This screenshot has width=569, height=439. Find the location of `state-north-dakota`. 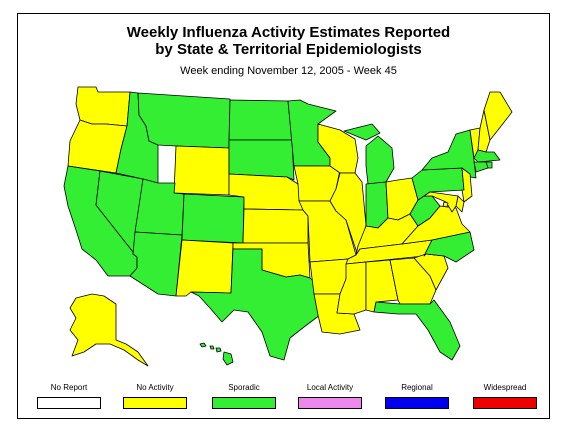

state-north-dakota is located at coordinates (260, 120).